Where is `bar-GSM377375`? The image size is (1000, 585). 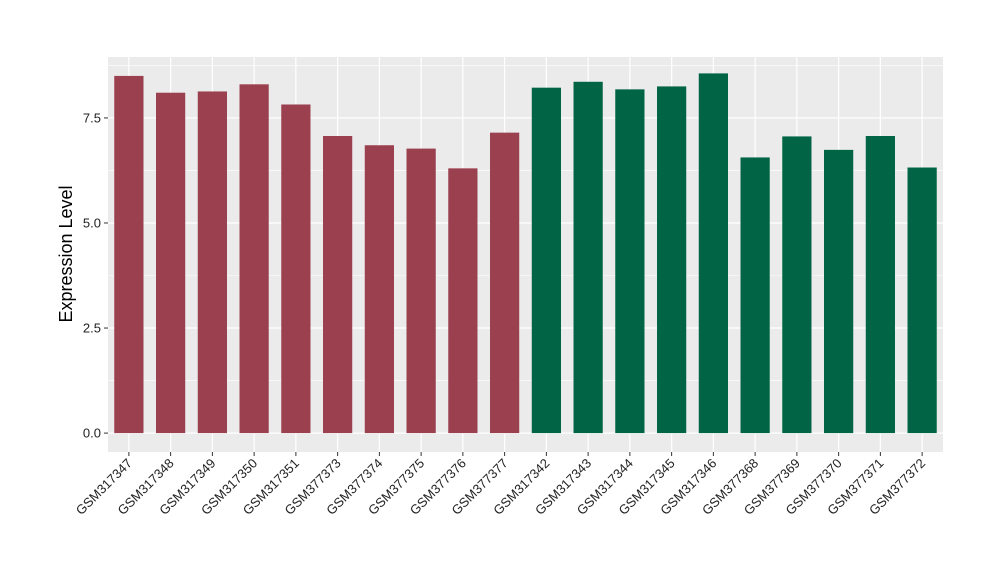
bar-GSM377375 is located at coordinates (421, 291).